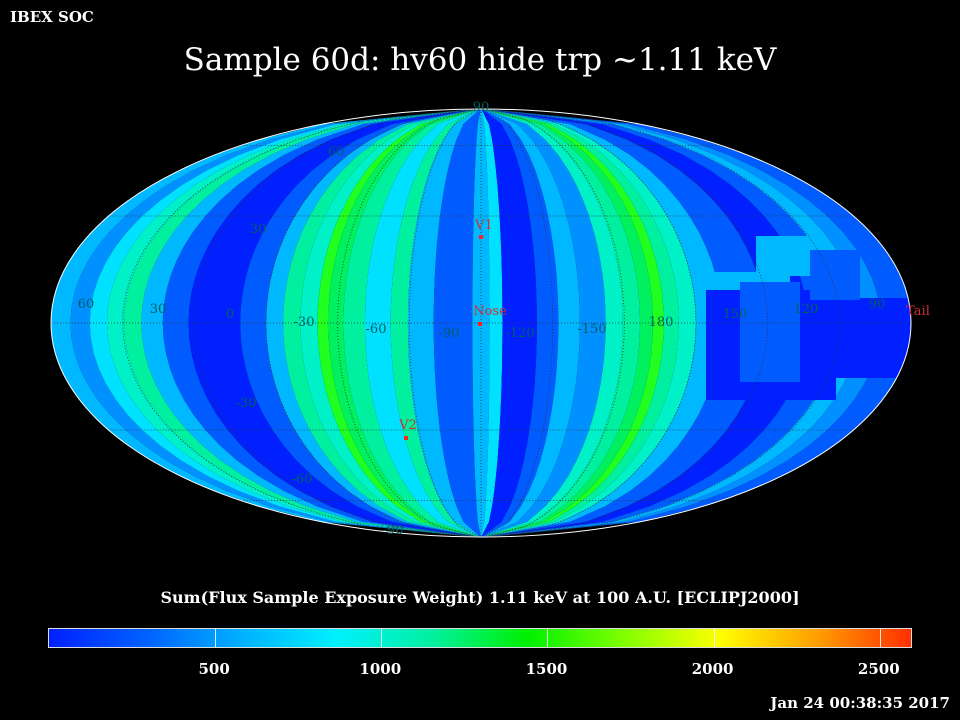 This screenshot has width=960, height=720. I want to click on longitude-label: -60, so click(376, 329).